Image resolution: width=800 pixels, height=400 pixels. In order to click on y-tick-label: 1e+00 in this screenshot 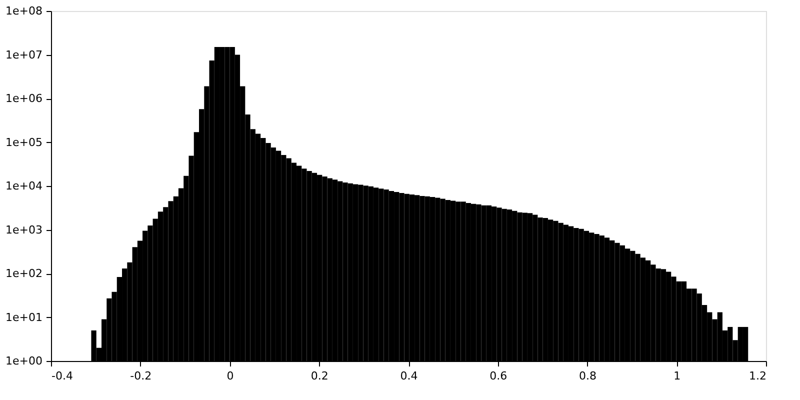, I will do `click(24, 361)`.